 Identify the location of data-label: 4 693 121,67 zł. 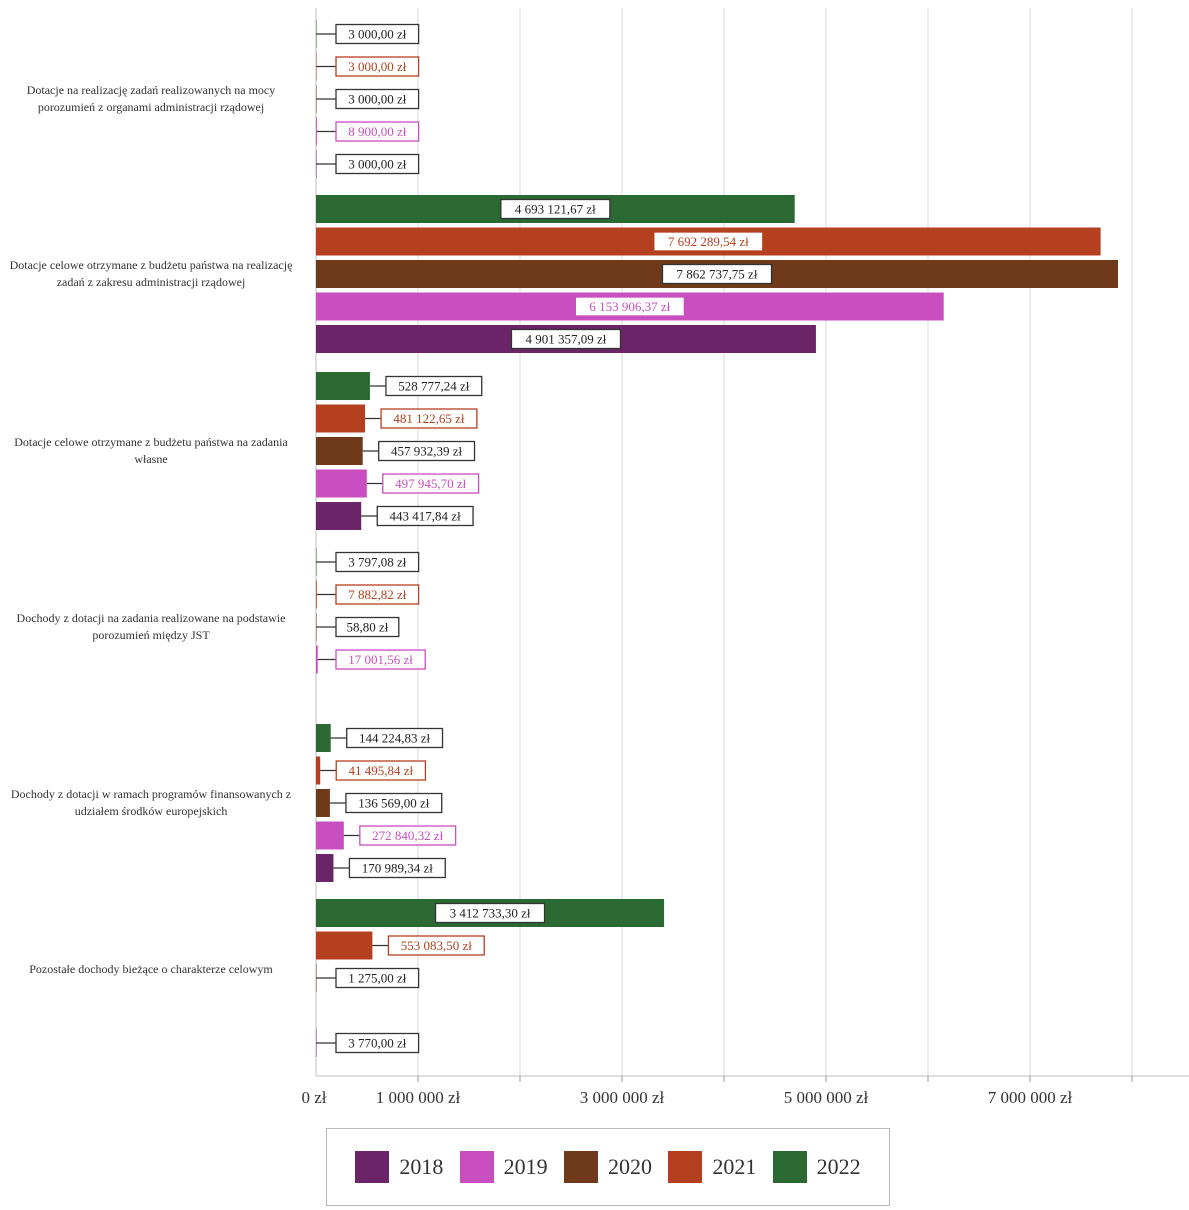
(555, 209).